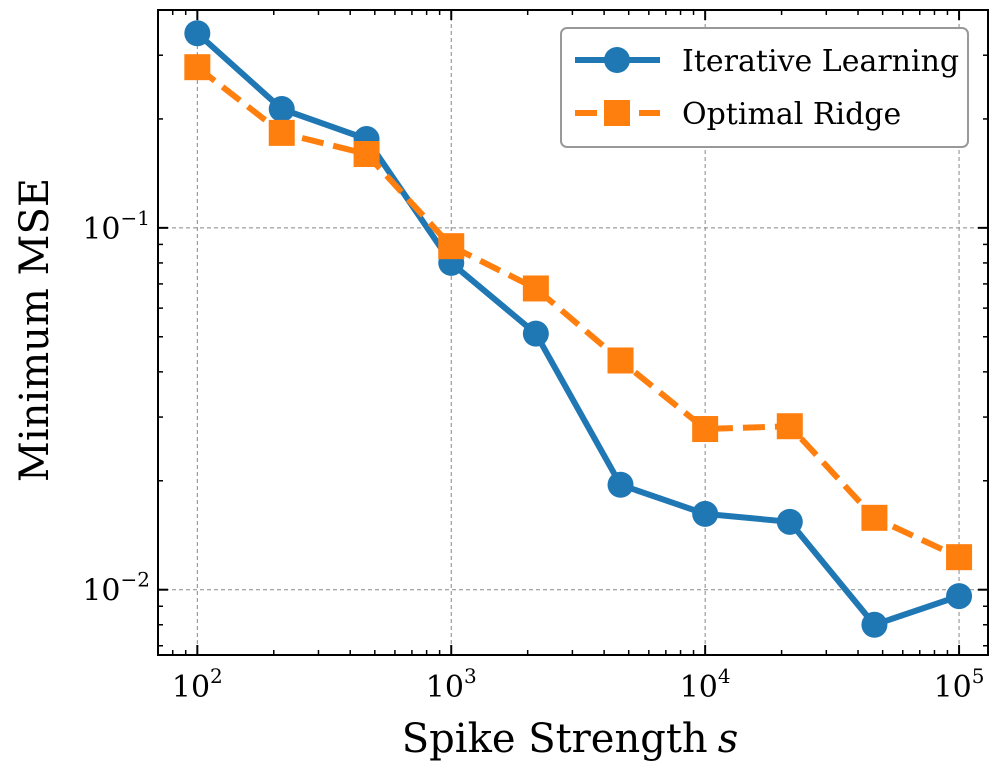 The height and width of the screenshot is (773, 998). Describe the element at coordinates (451, 684) in the screenshot. I see `x-tick-label: 10³` at that location.